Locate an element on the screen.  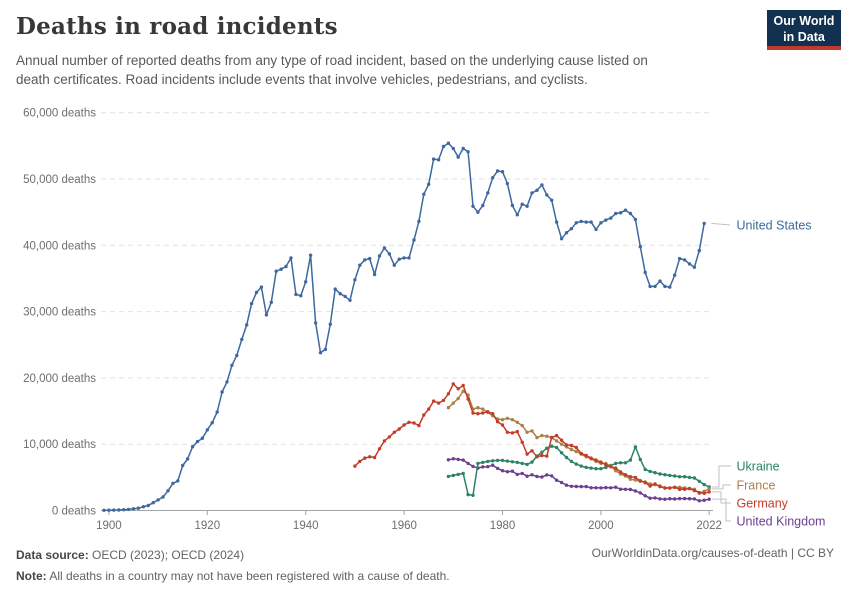
y-axis-tick-label: 60,000 deaths is located at coordinates (59, 114).